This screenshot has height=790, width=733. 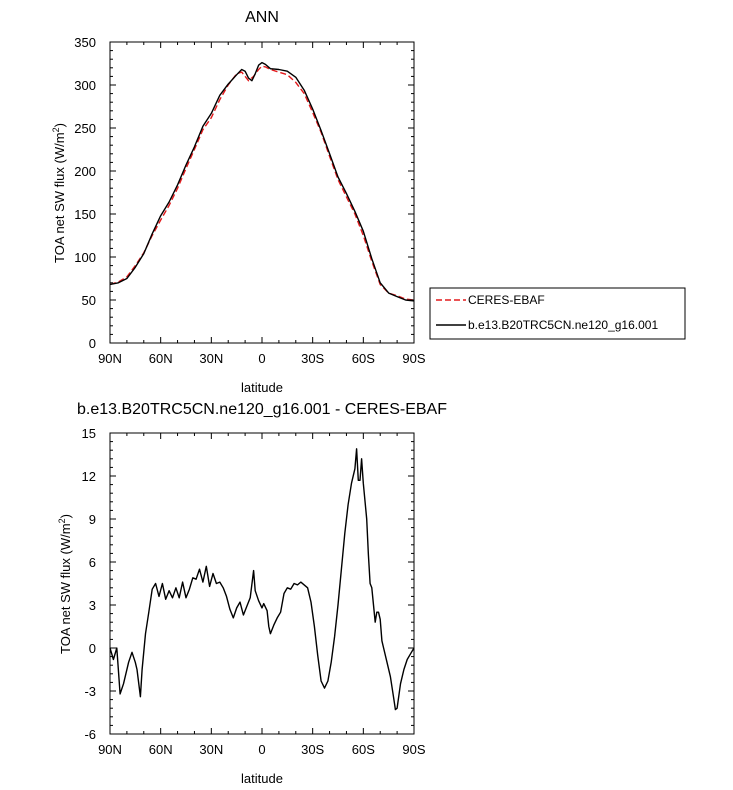 I want to click on legend: CERES-EBAF b.e13.B20TRC5CN.ne120_g16.001, so click(x=557, y=313).